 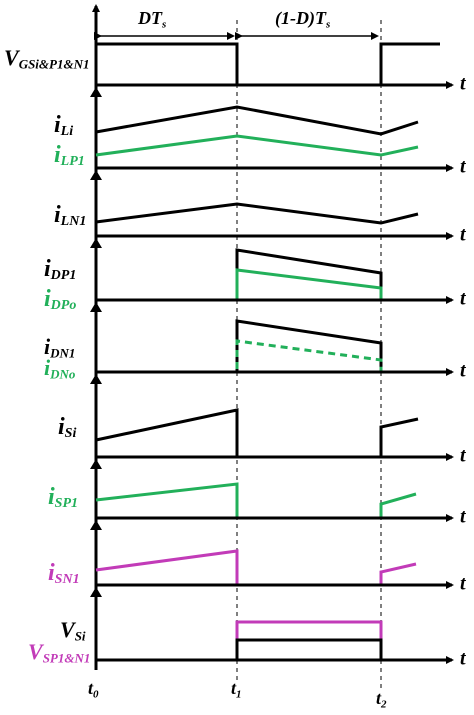 What do you see at coordinates (67, 657) in the screenshot?
I see `signal-label-sub: SP1&N1` at bounding box center [67, 657].